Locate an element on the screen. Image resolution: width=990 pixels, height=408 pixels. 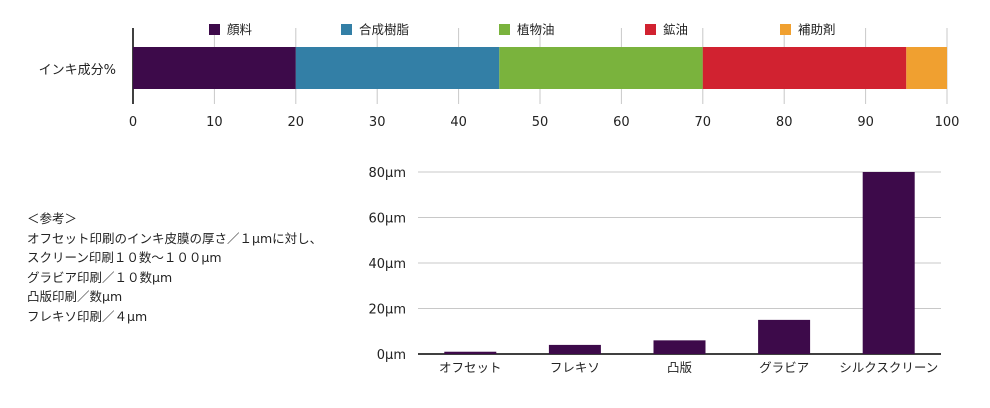
c2-y-tick-label: 0μm is located at coordinates (391, 355).